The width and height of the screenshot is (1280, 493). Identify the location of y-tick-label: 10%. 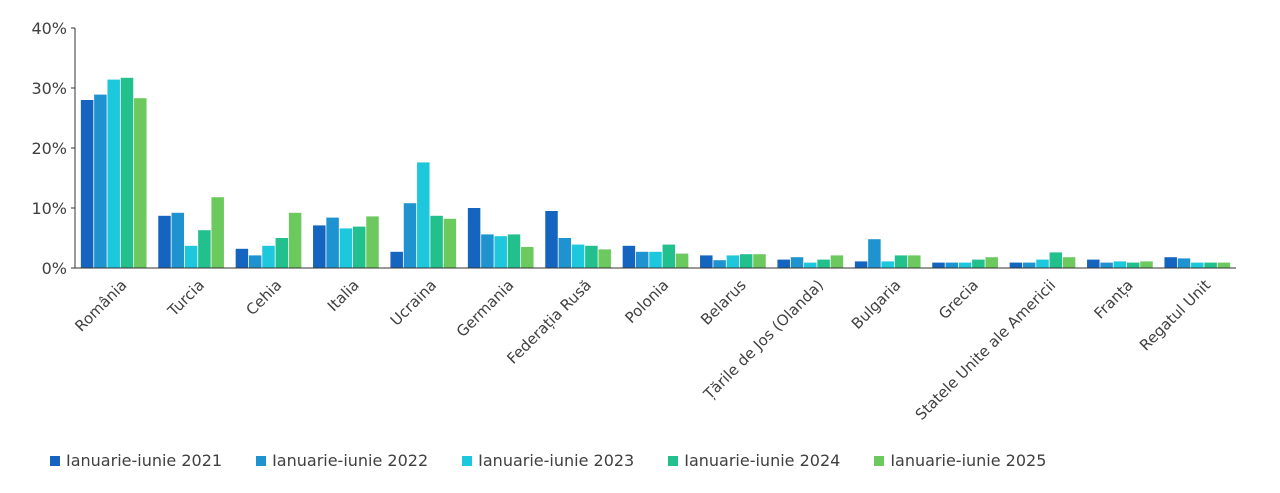
(49, 208).